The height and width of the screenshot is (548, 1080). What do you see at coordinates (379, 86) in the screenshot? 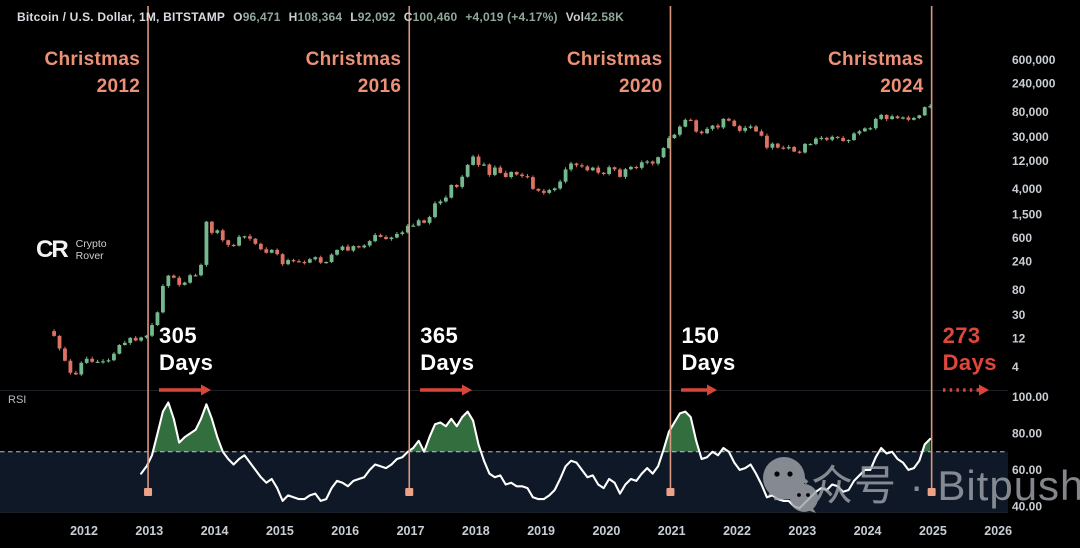
I see `christmas-year: 2016` at bounding box center [379, 86].